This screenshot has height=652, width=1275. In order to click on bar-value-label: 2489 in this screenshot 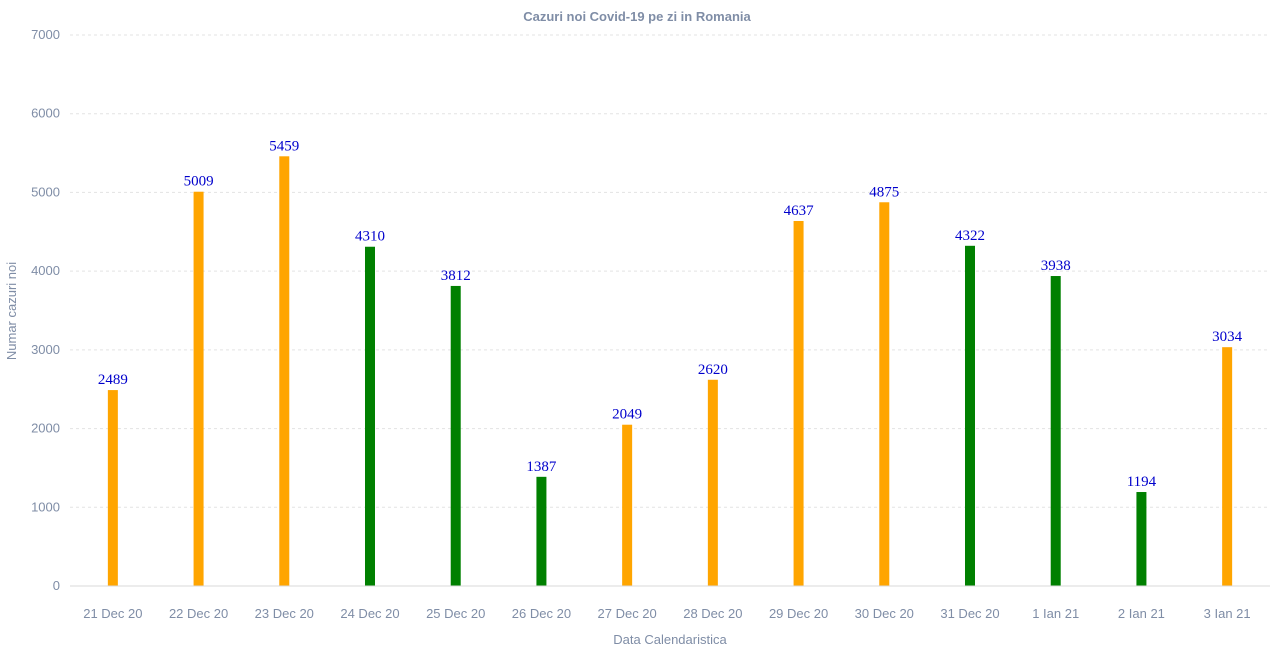, I will do `click(113, 380)`.